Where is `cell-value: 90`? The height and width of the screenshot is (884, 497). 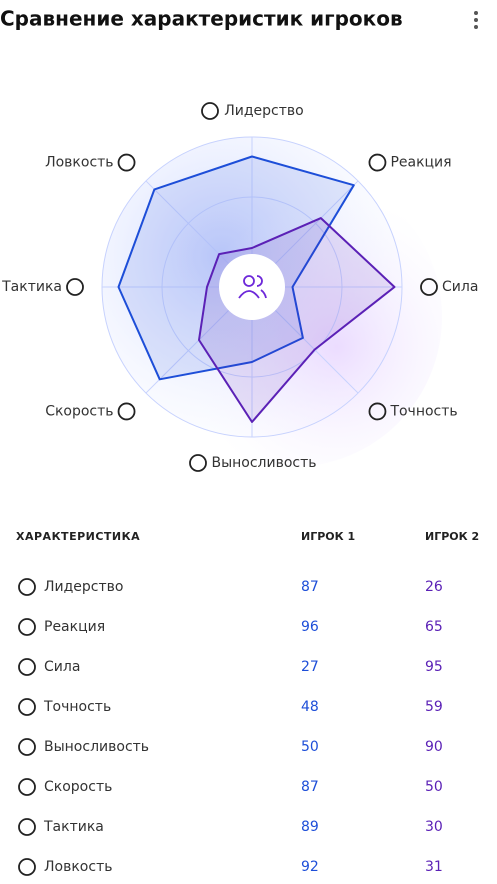
cell-value: 90 is located at coordinates (434, 747).